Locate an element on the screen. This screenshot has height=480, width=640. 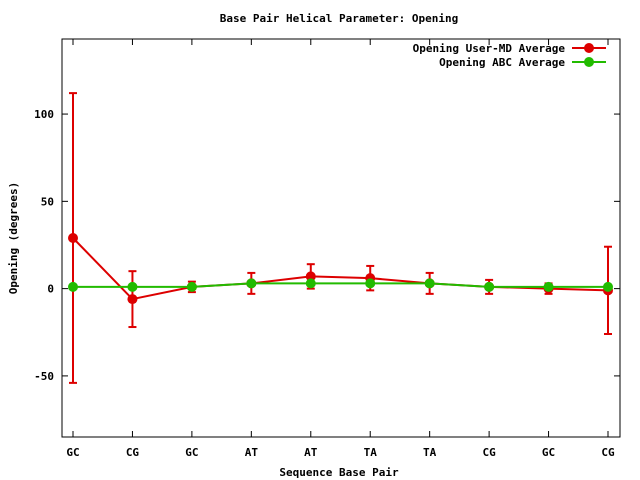
legend-label: Opening User-MD Average is located at coordinates (489, 48).